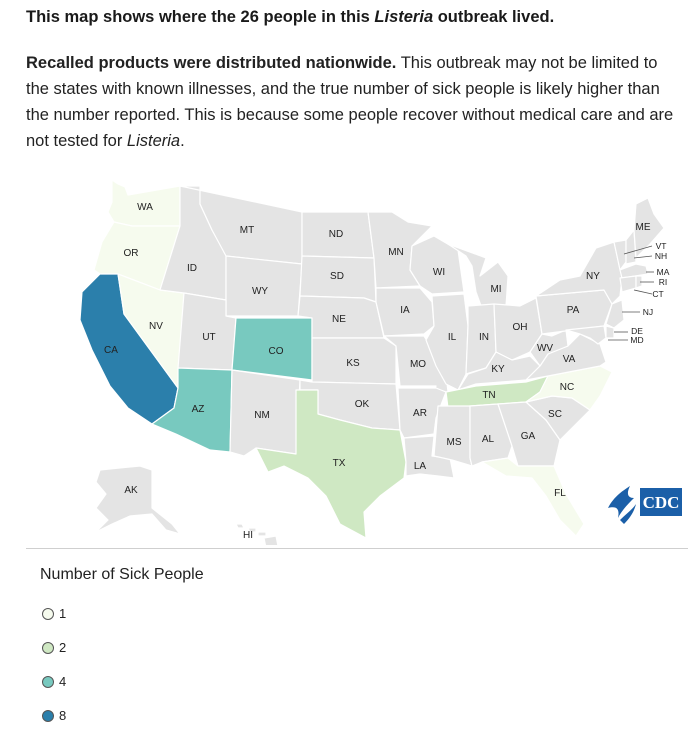 This screenshot has height=738, width=688. Describe the element at coordinates (643, 227) in the screenshot. I see `label-ME: ME` at that location.